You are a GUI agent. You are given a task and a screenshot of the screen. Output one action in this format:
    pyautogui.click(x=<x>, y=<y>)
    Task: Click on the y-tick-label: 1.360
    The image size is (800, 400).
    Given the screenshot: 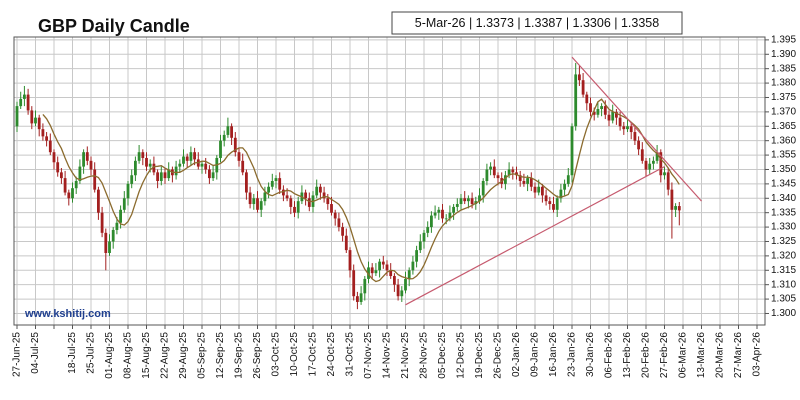 What is the action you would take?
    pyautogui.click(x=783, y=140)
    